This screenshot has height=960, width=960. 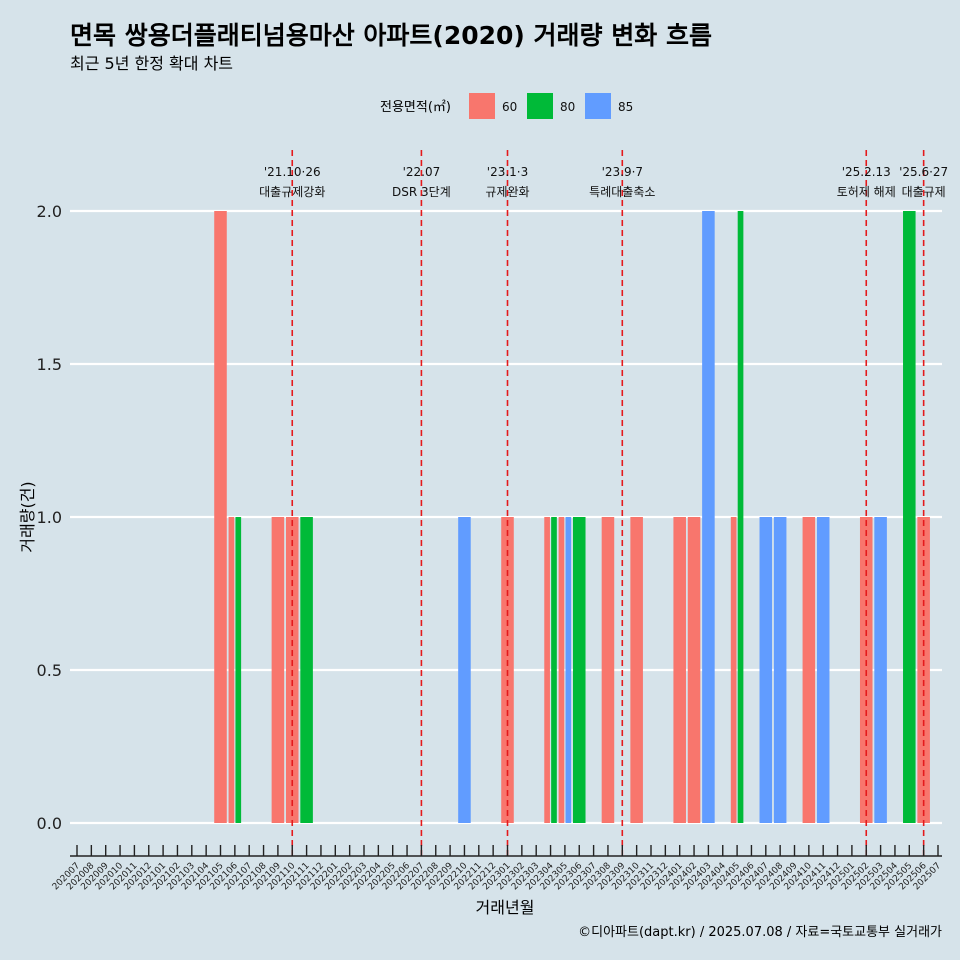 What do you see at coordinates (622, 192) in the screenshot?
I see `event-label: 특례대출축소` at bounding box center [622, 192].